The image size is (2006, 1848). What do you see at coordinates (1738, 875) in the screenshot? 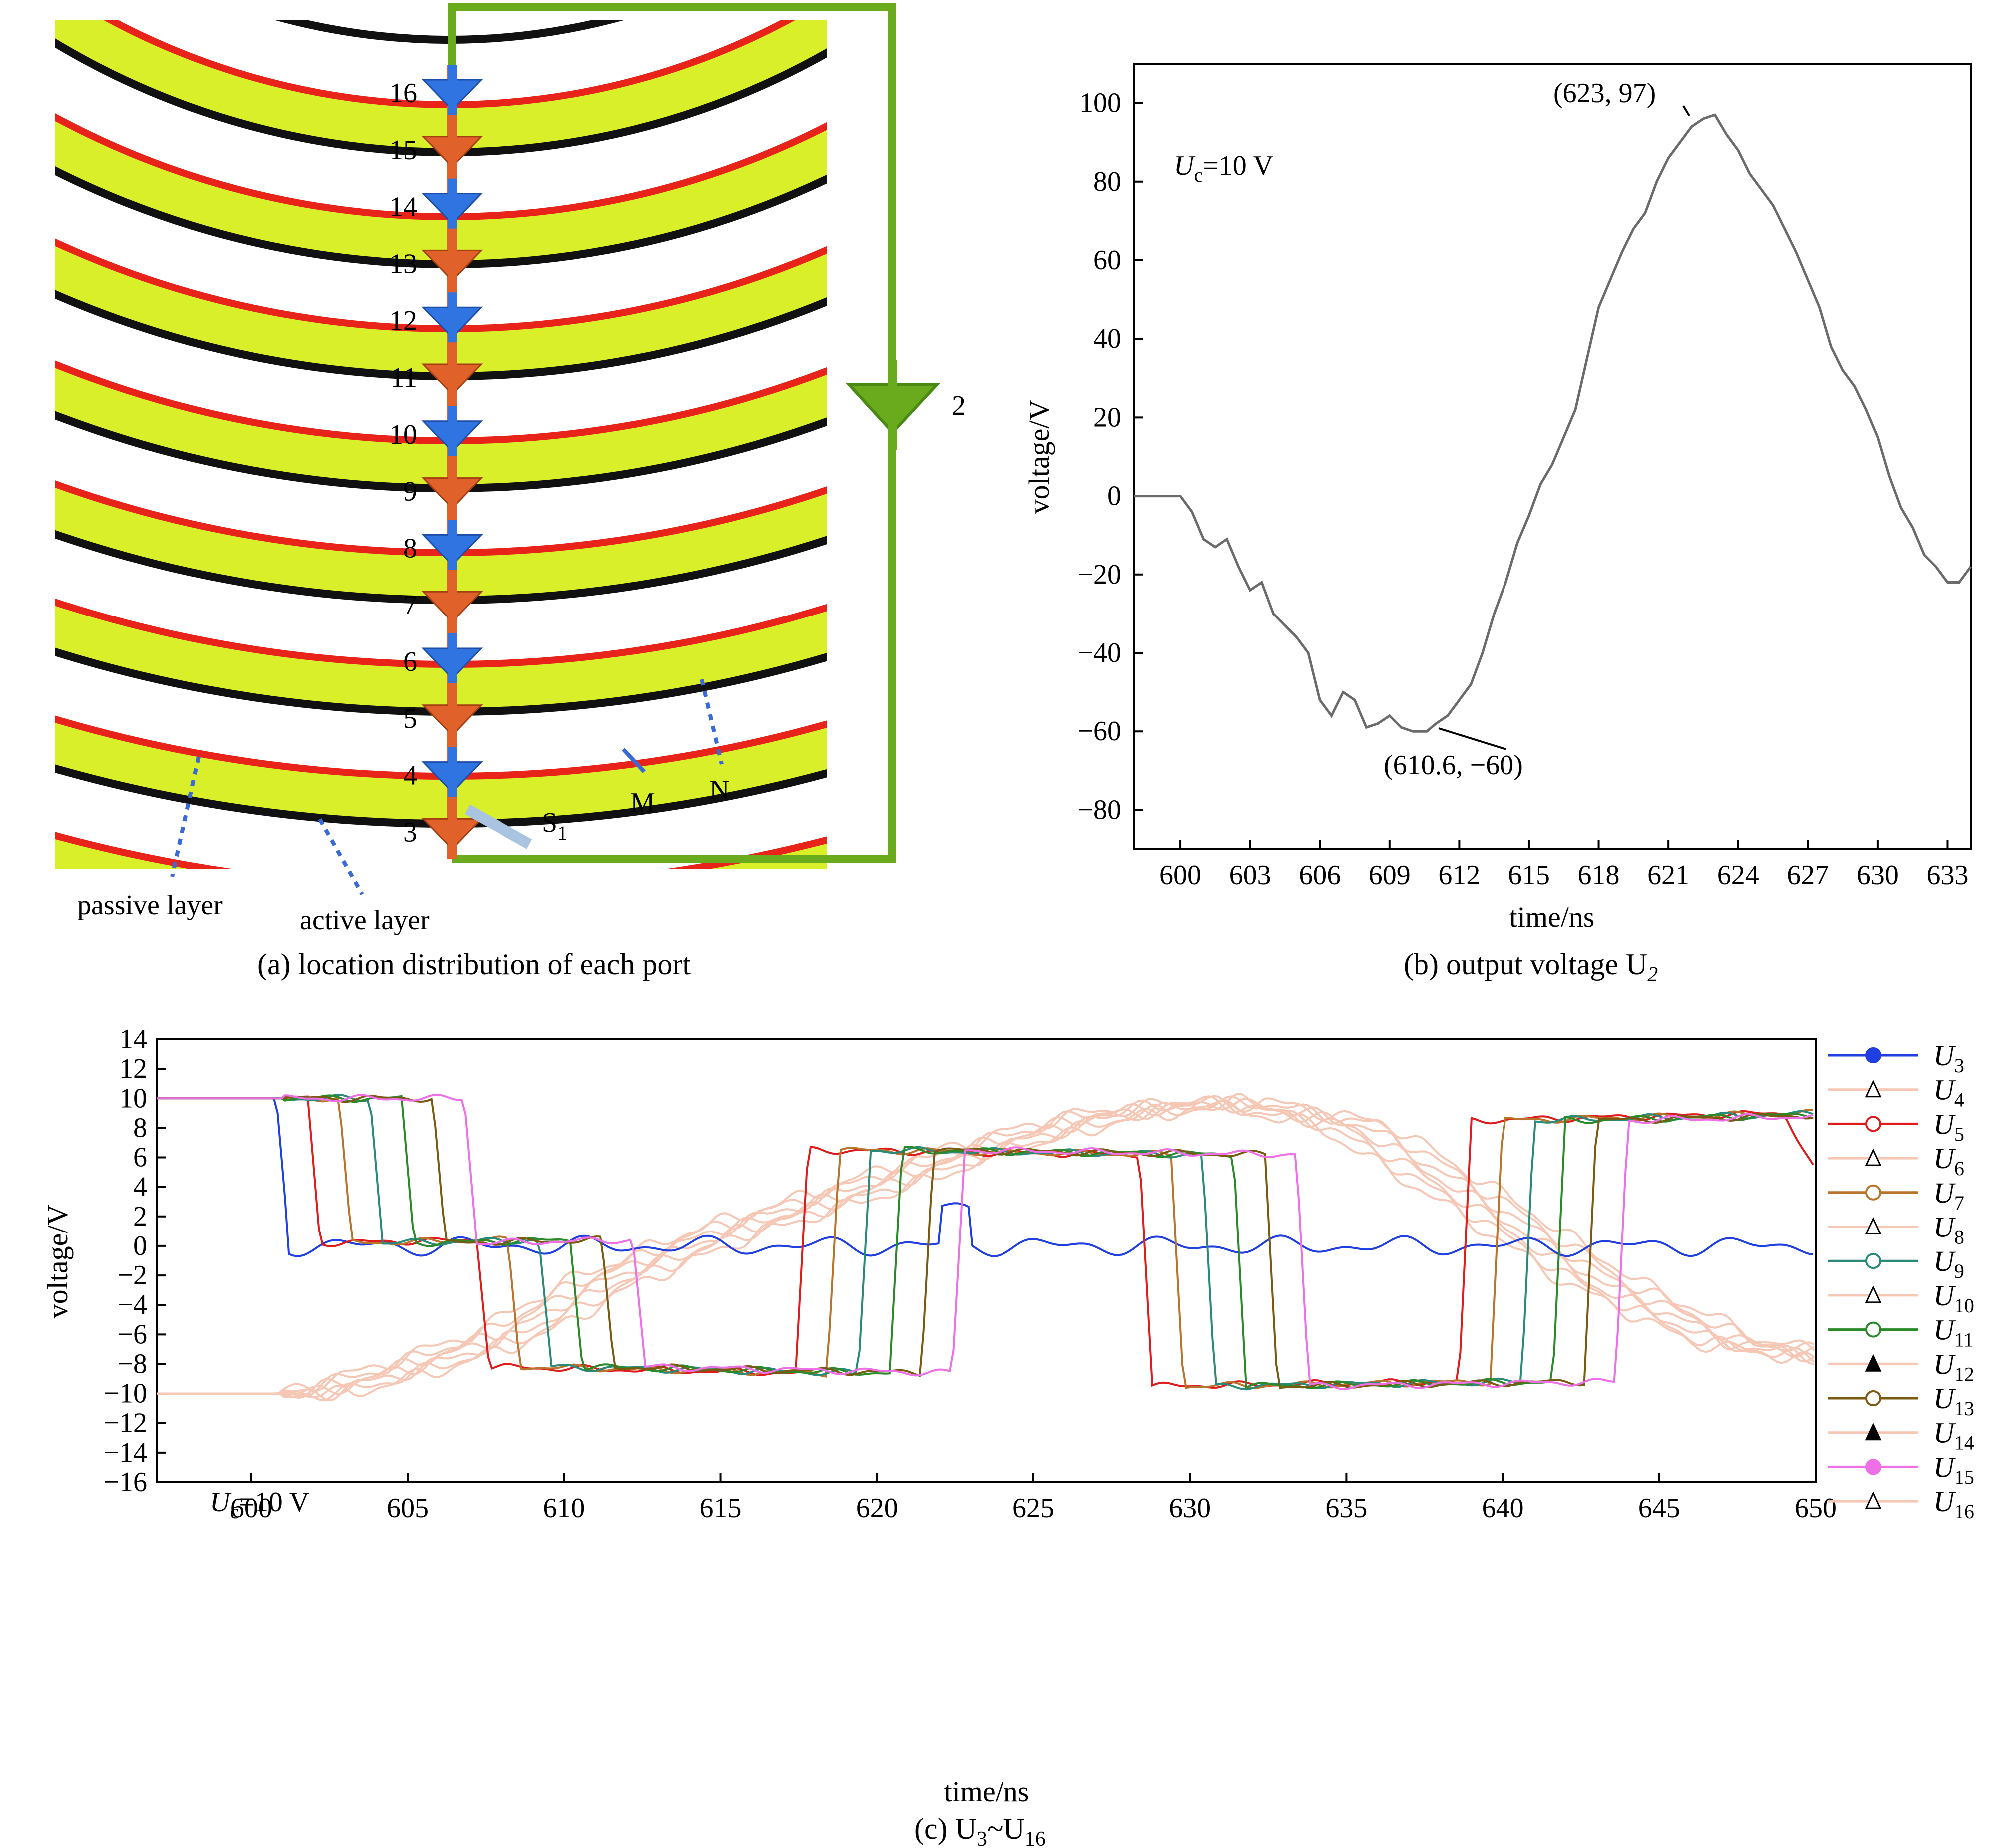
I see `x-tick-label-b: 624` at bounding box center [1738, 875].